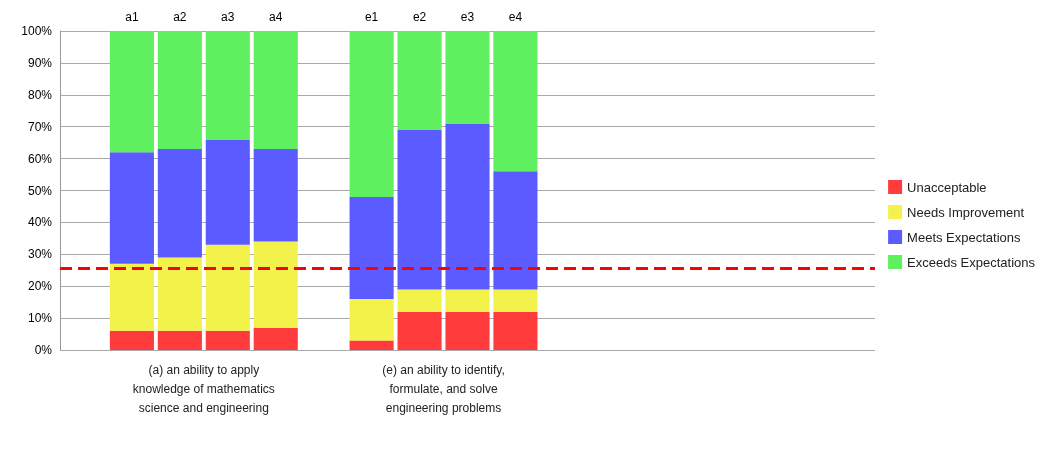  Describe the element at coordinates (515, 17) in the screenshot. I see `x-tick-label: e4` at that location.